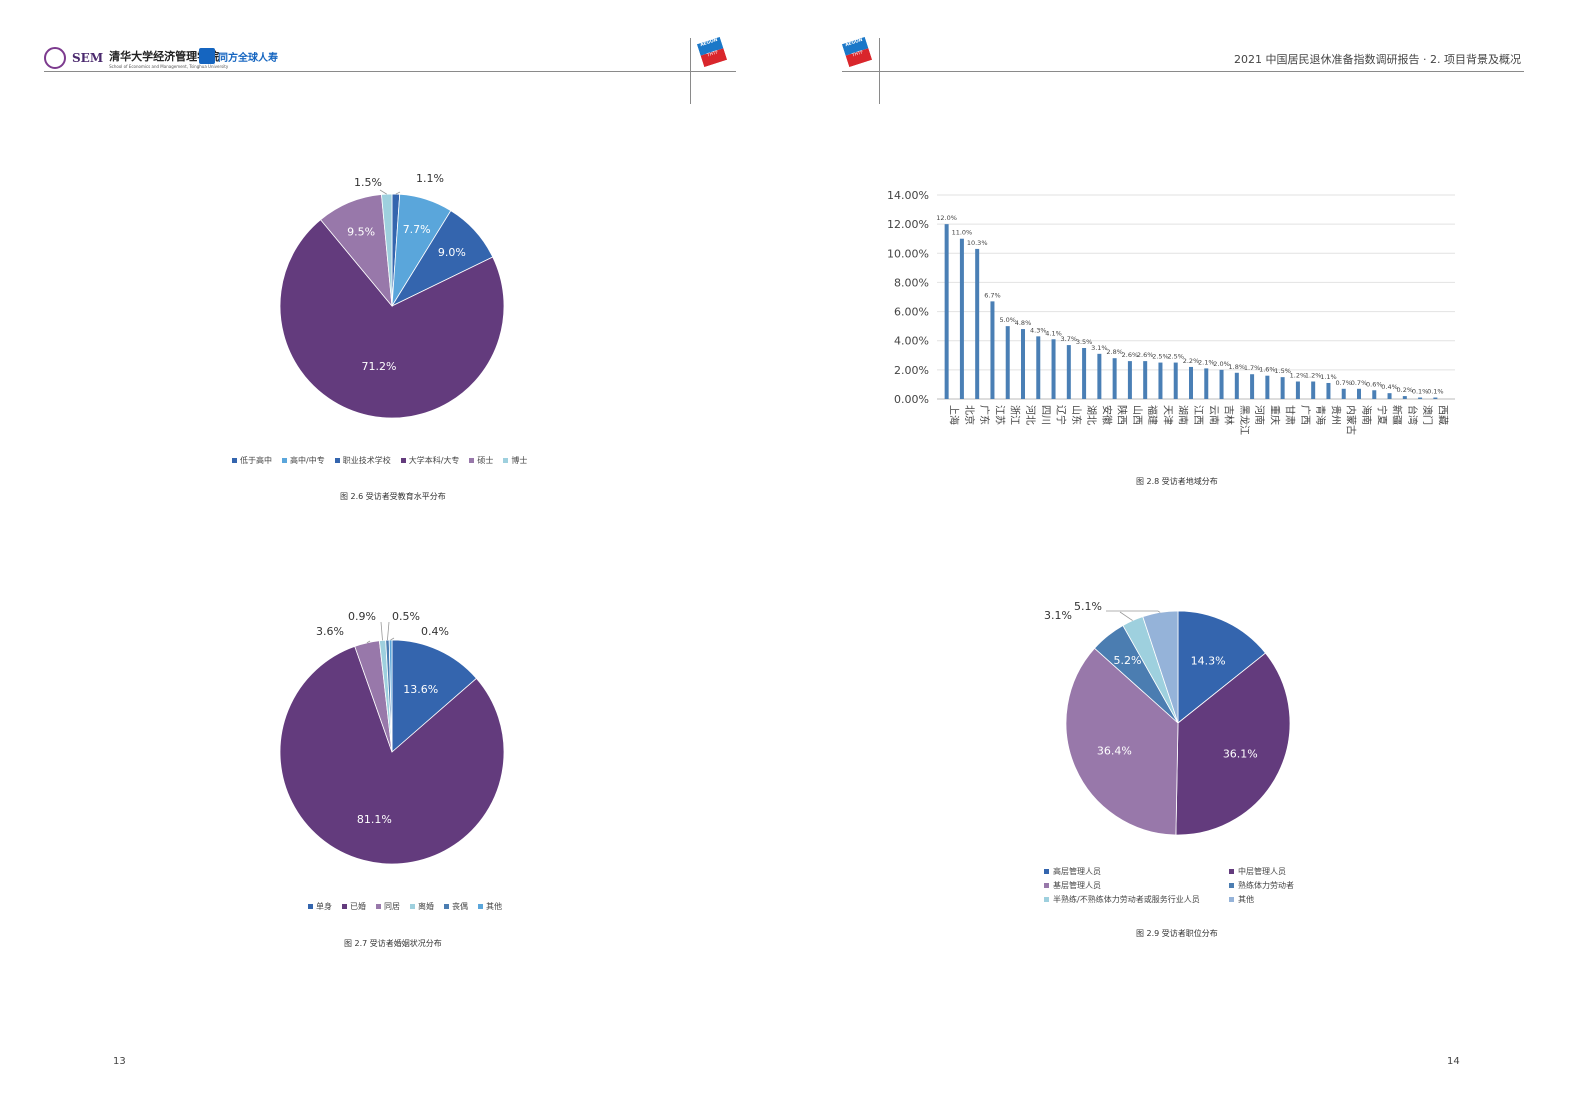  Describe the element at coordinates (1069, 339) in the screenshot. I see `bar-data-label-9: 3.7%` at that location.